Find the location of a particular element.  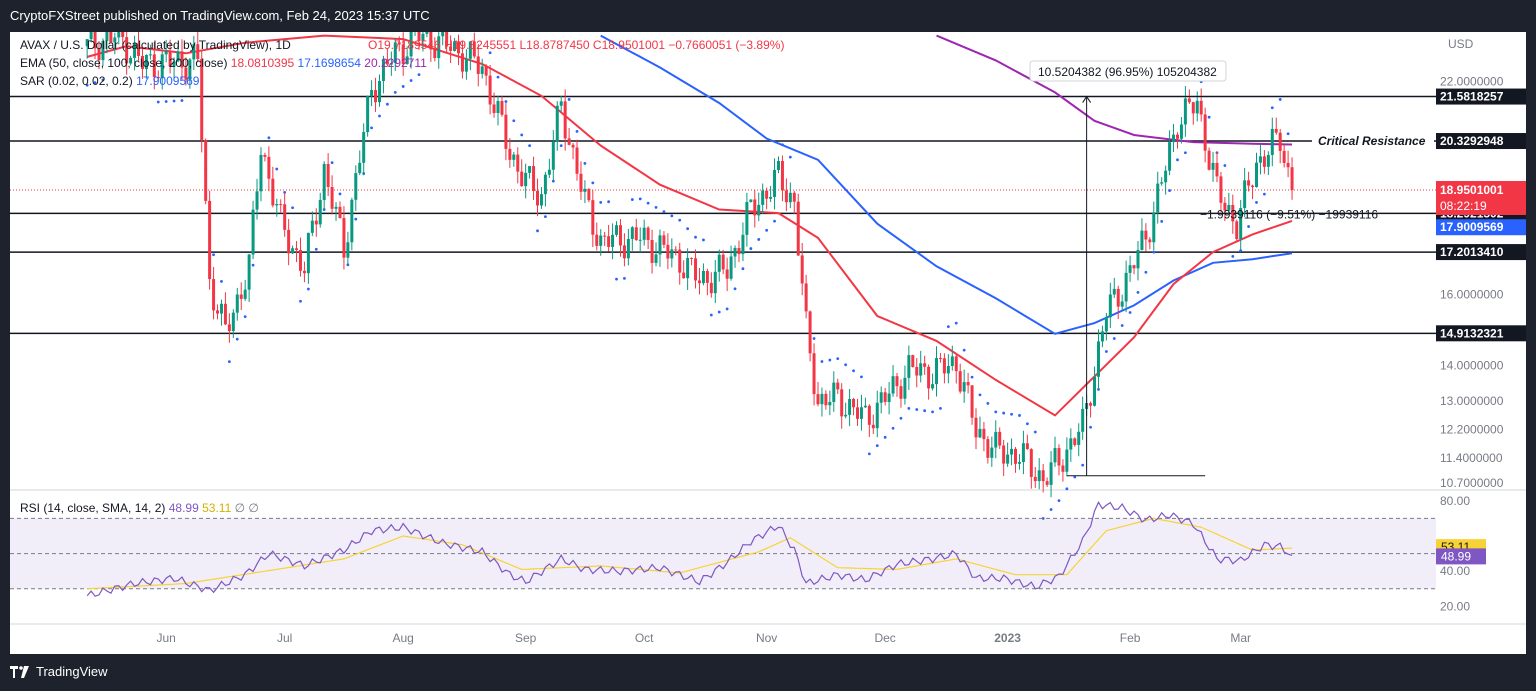

footer-bar: TradingView is located at coordinates (768, 672).